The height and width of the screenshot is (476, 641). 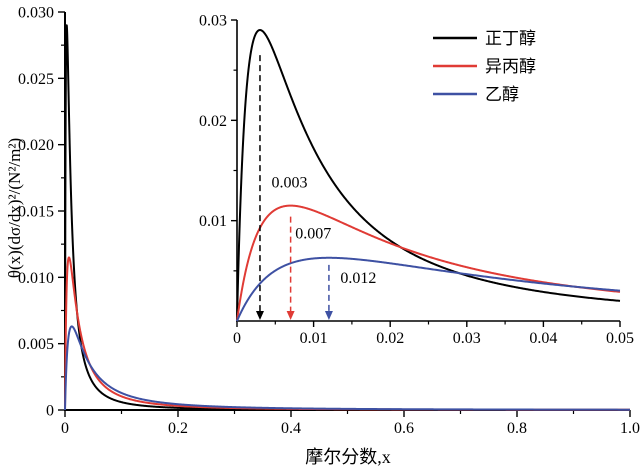 What do you see at coordinates (36, 344) in the screenshot?
I see `y-tick-label: 0.005` at bounding box center [36, 344].